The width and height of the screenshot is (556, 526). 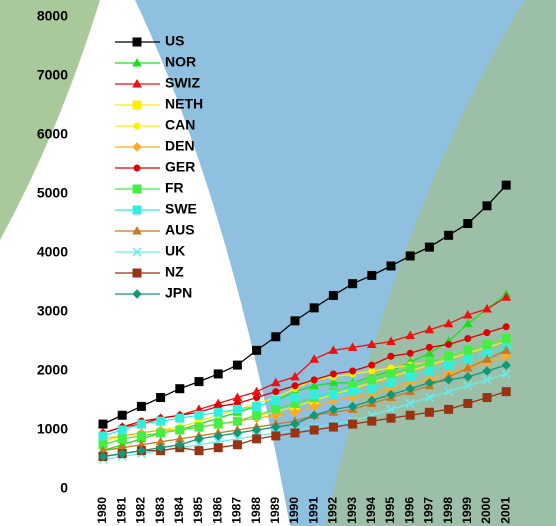 I want to click on x-tick-label: 1981, so click(x=121, y=510).